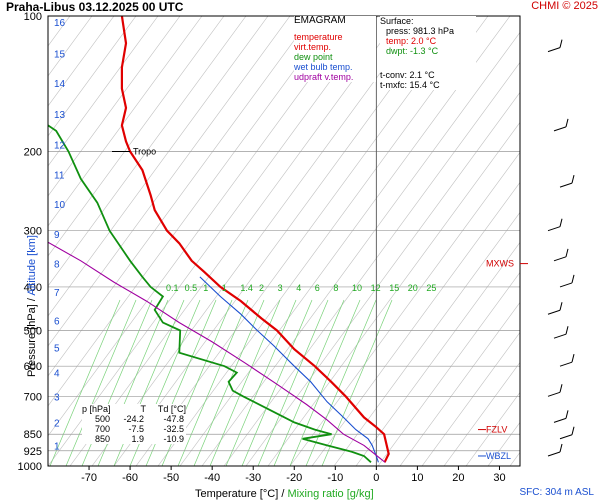 Image resolution: width=600 pixels, height=500 pixels. What do you see at coordinates (102, 419) in the screenshot?
I see `table-cell-p: 500` at bounding box center [102, 419].